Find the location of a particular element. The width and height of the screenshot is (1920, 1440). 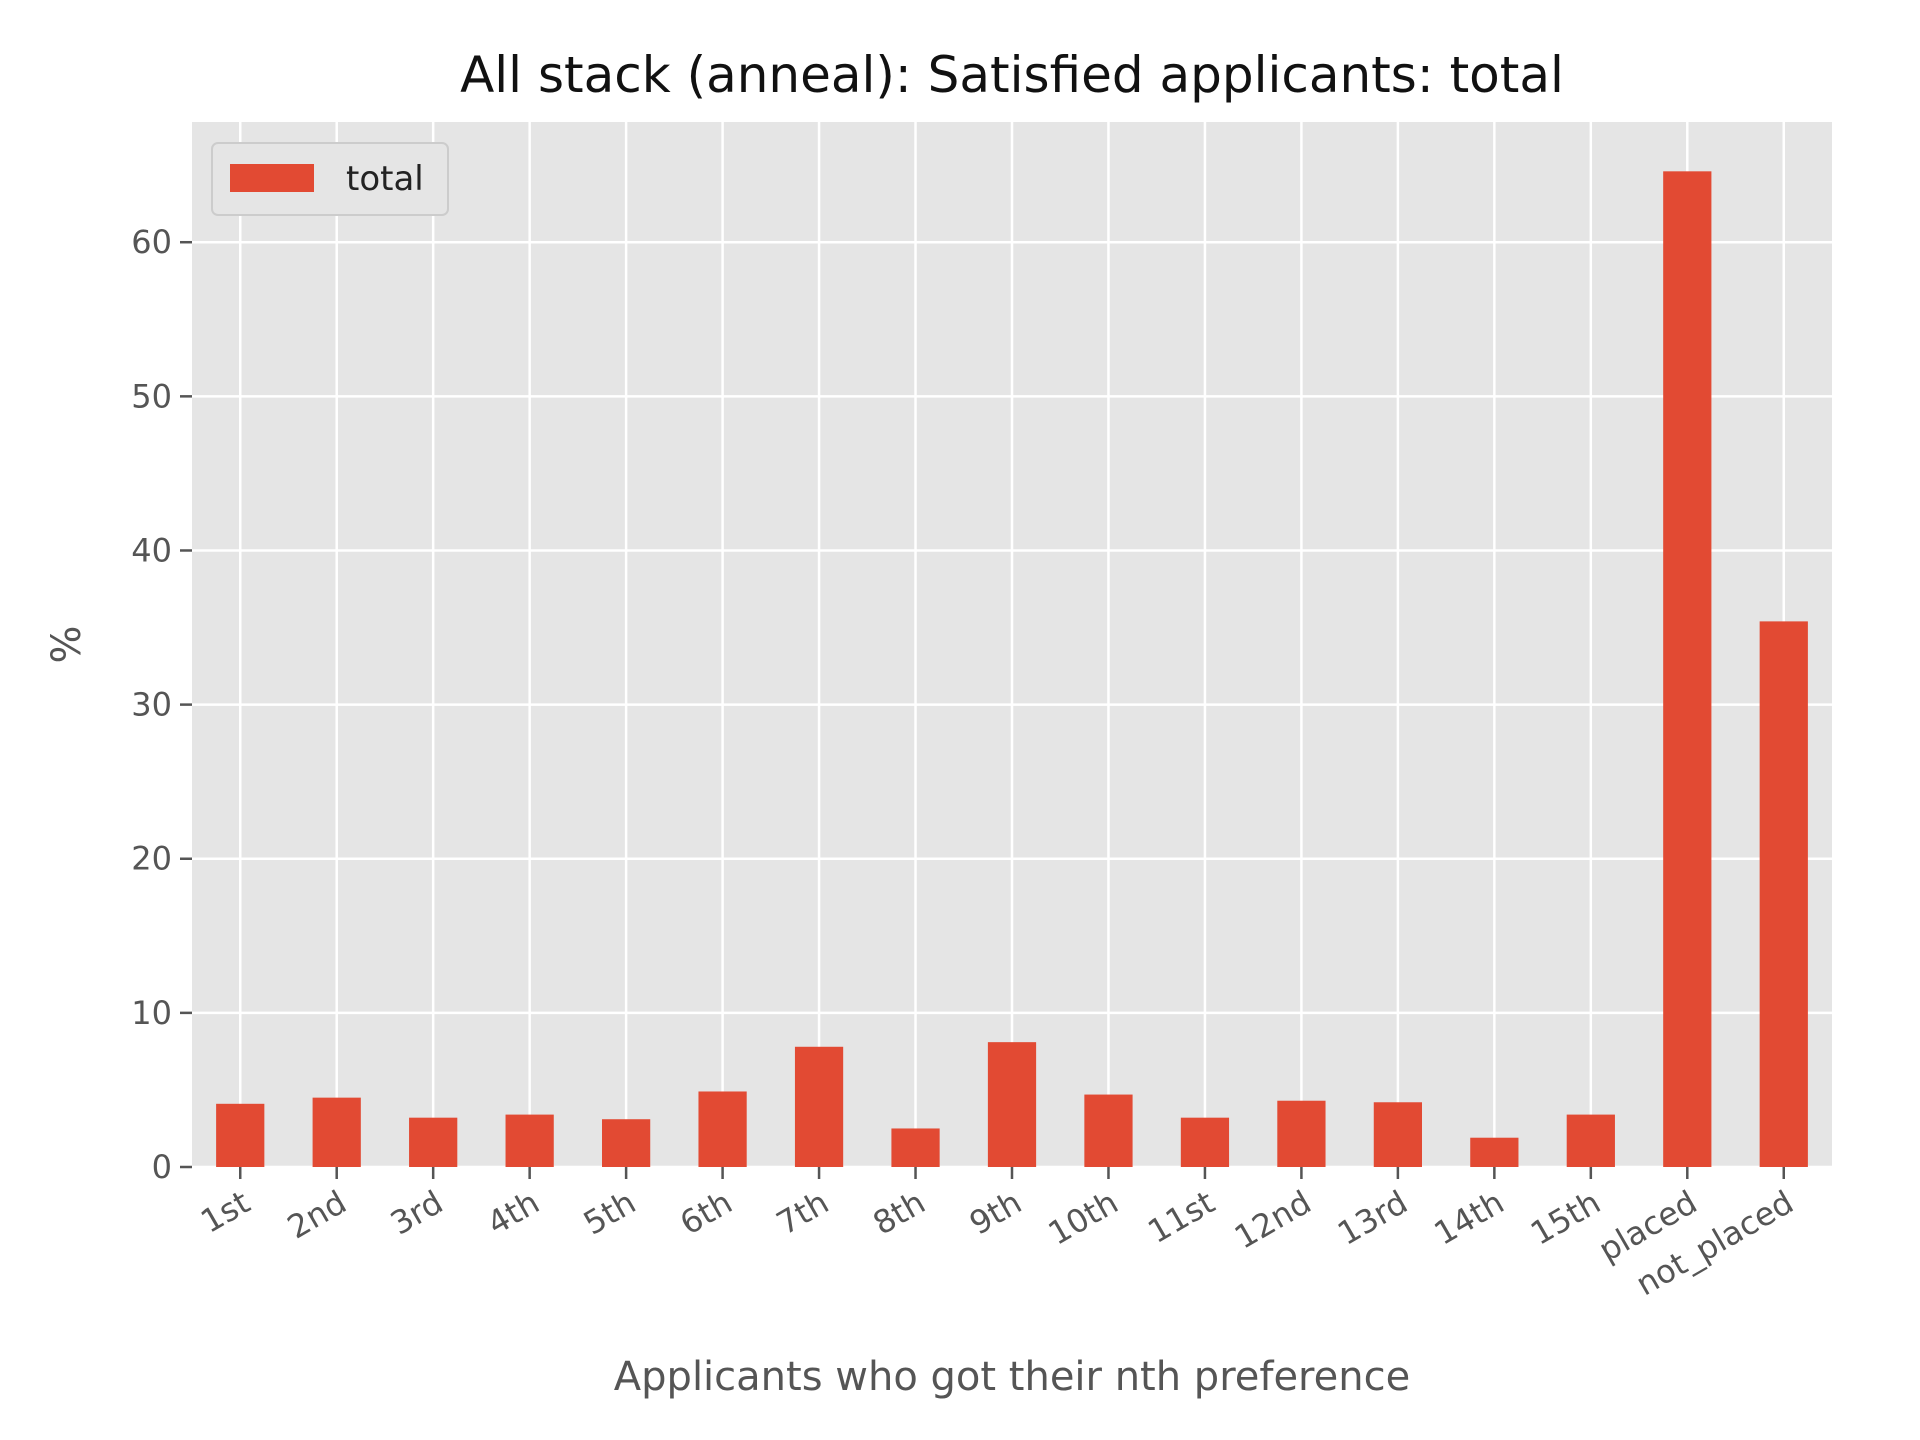

bar-3rd is located at coordinates (433, 1142).